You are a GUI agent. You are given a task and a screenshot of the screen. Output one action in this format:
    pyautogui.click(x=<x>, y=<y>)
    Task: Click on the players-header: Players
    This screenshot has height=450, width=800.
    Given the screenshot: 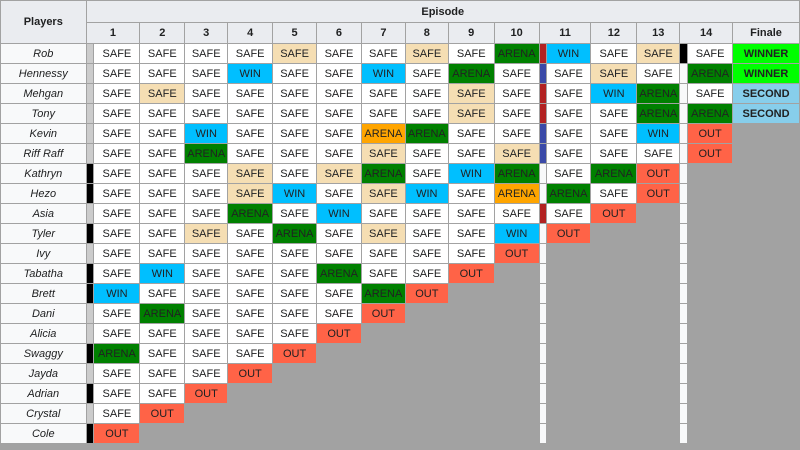 What is the action you would take?
    pyautogui.click(x=43, y=22)
    